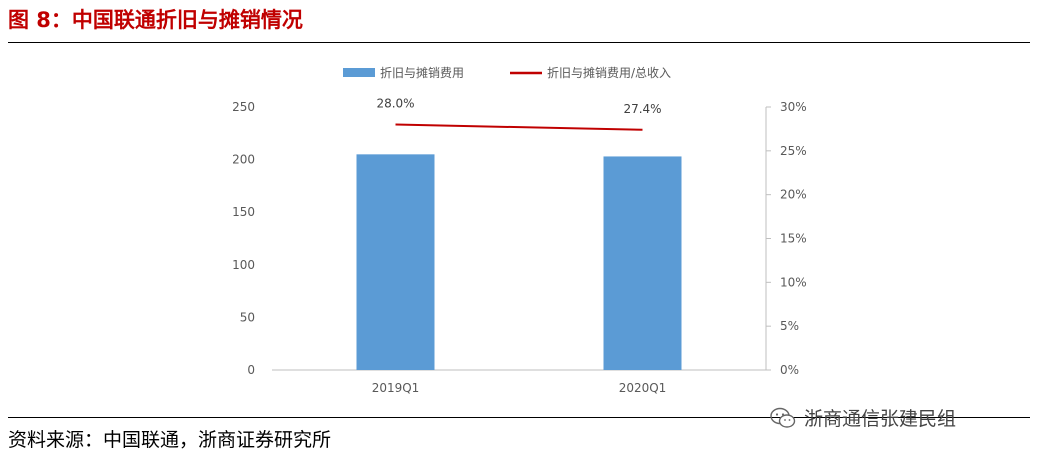 The height and width of the screenshot is (465, 1043). What do you see at coordinates (519, 388) in the screenshot?
I see `x-axis-labels: 2019Q1 2020Q1` at bounding box center [519, 388].